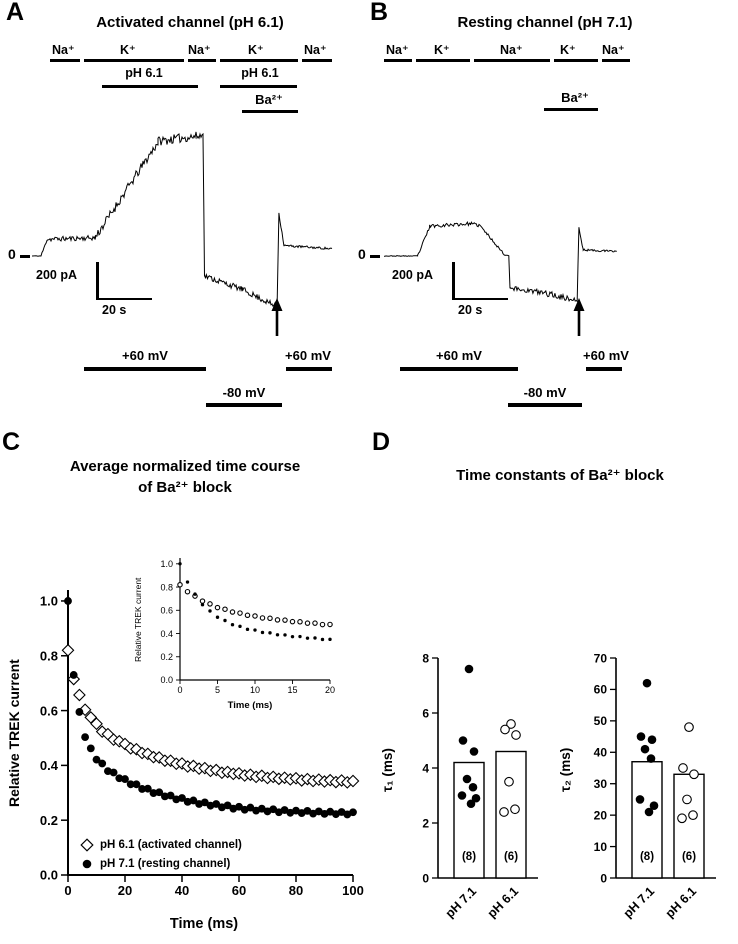 This screenshot has height=944, width=738. I want to click on tau2-chart: 0 10 20 30 40 50 60 70 (8) pH 7.1 (6) pH 6.1, so click(655, 786).